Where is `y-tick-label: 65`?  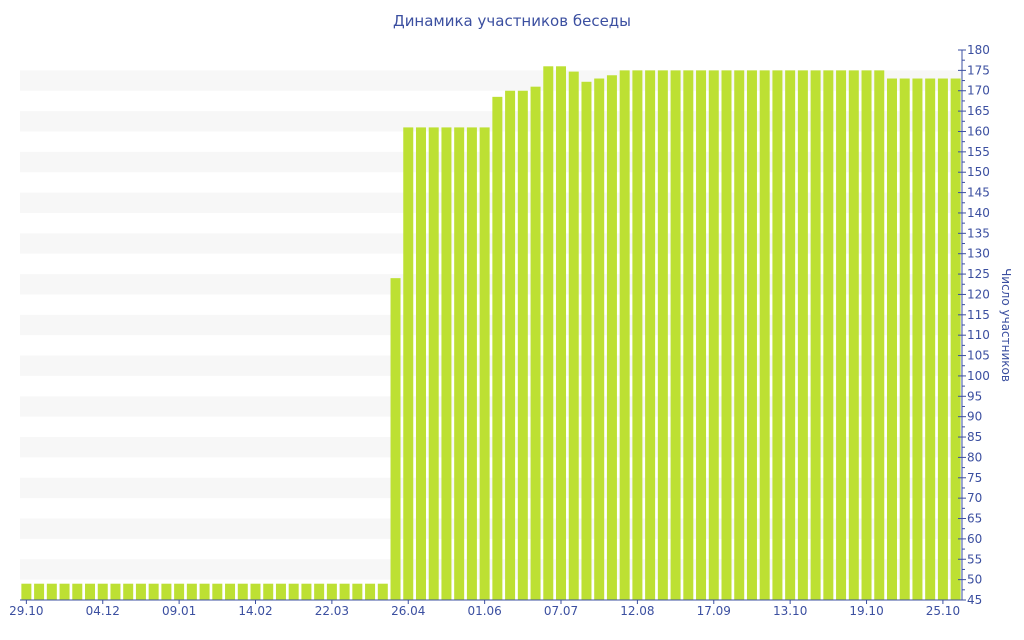
y-tick-label: 65 is located at coordinates (974, 519).